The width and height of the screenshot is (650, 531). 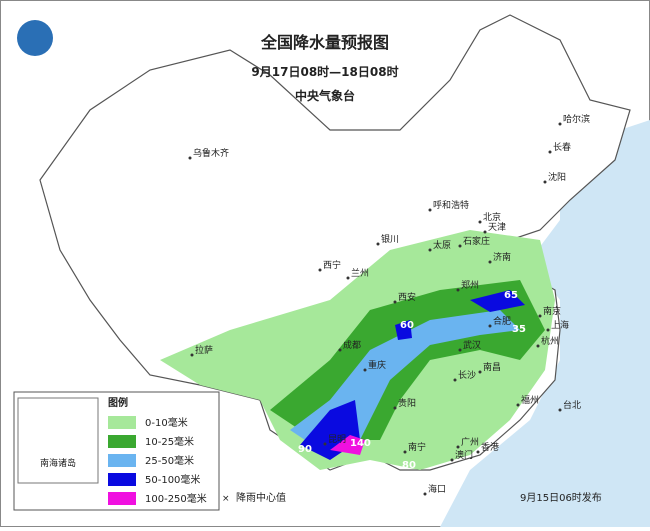 What do you see at coordinates (442, 245) in the screenshot?
I see `city-label: 太原` at bounding box center [442, 245].